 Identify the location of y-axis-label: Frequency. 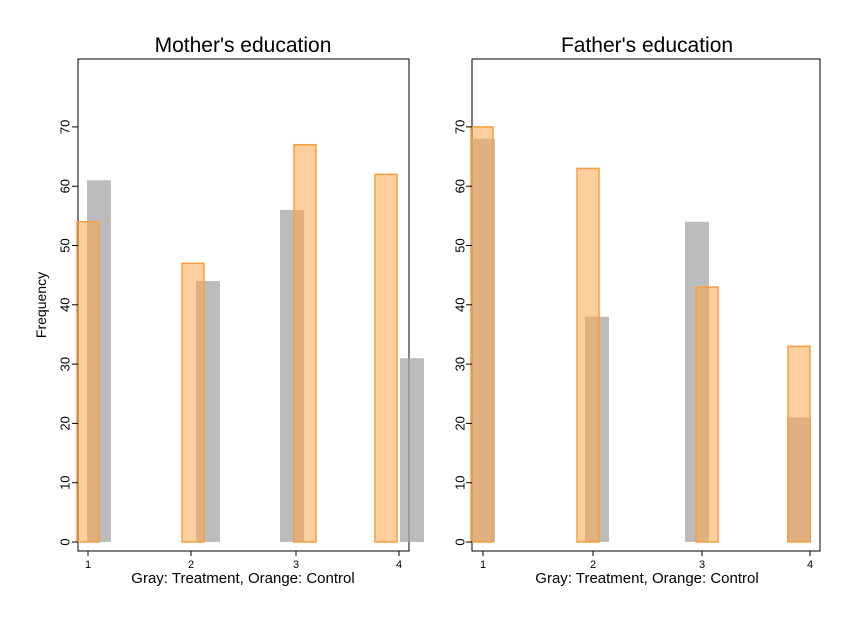
(41, 305).